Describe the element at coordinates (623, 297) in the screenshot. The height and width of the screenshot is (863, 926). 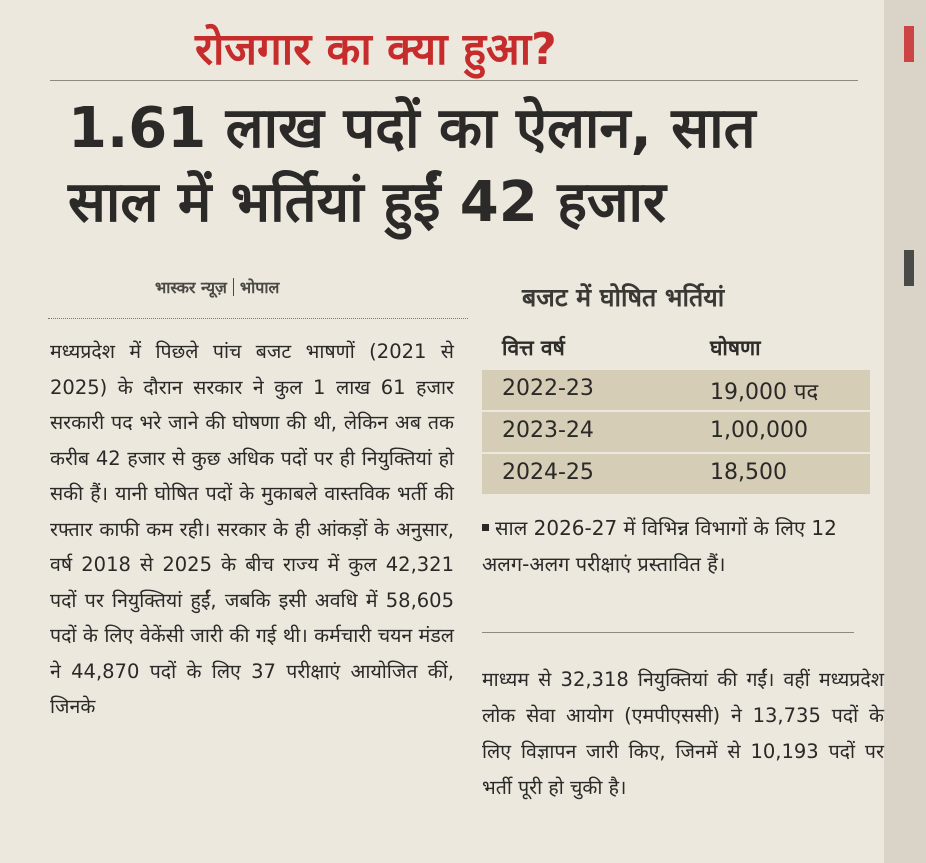
I see `table-title: बजट में घोषित भर्तियां` at that location.